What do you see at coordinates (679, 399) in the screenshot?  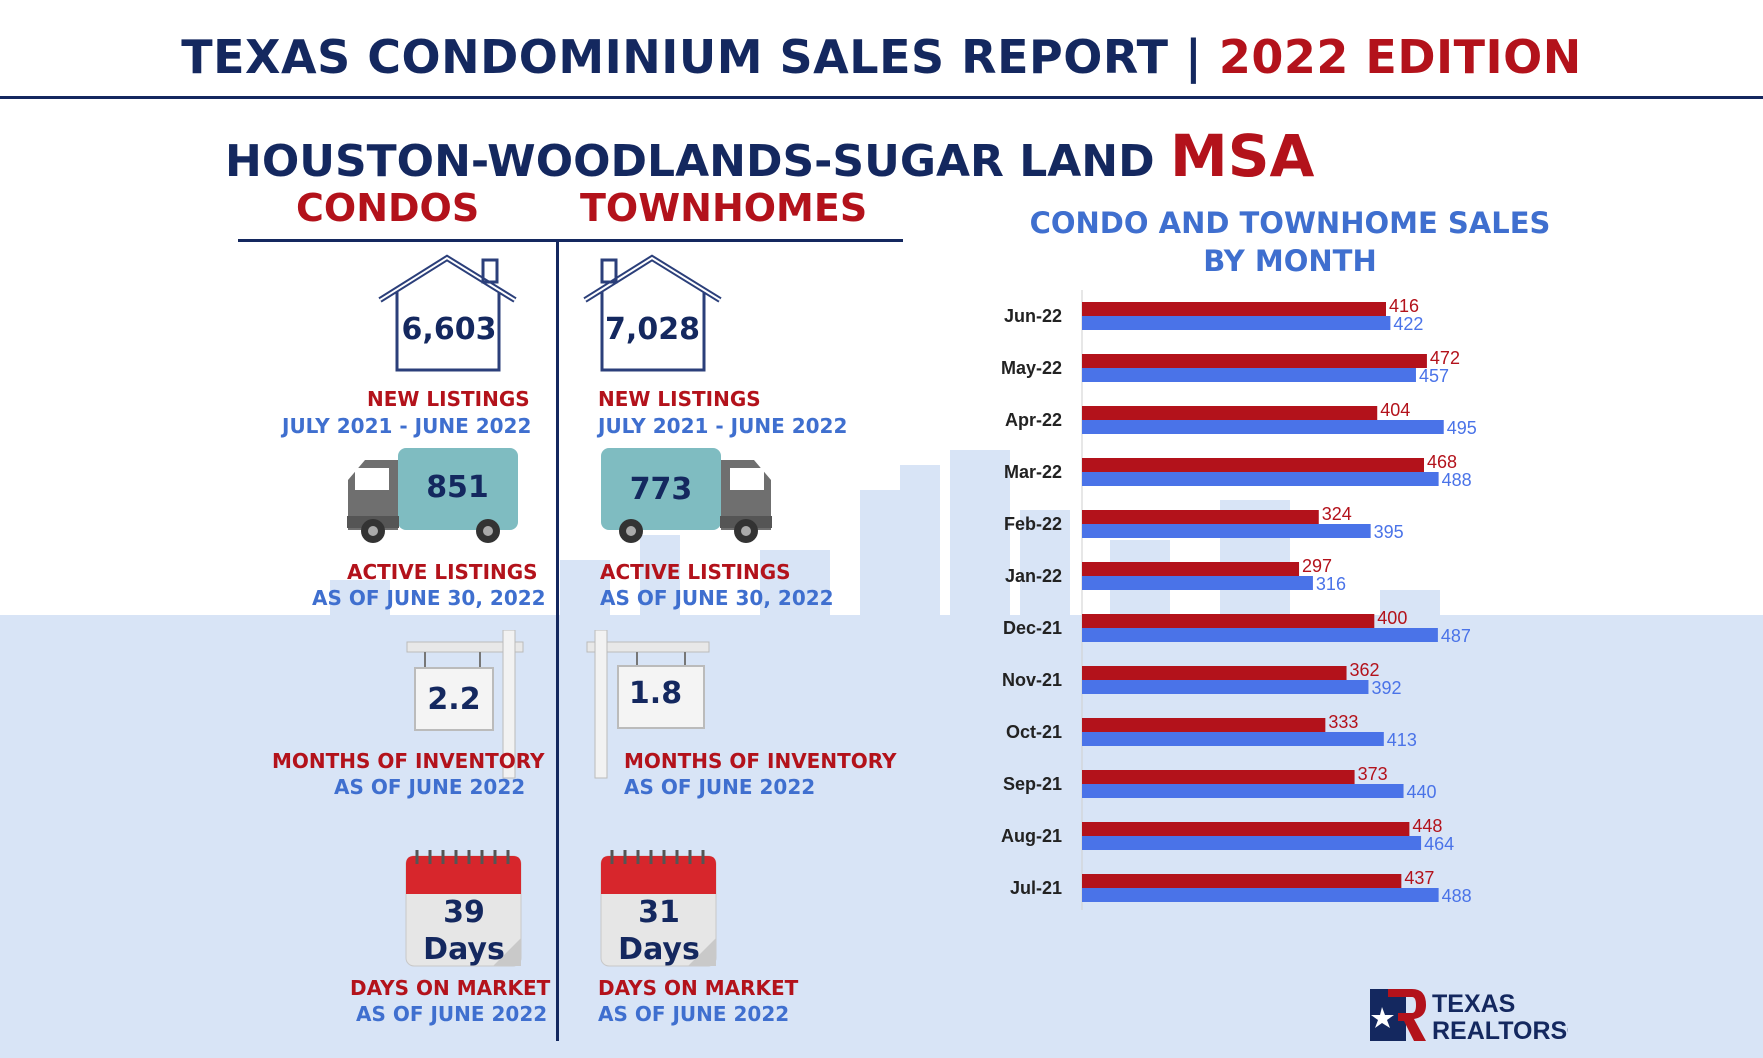 I see `townhomes-new-listings-label: NEW LISTINGS` at bounding box center [679, 399].